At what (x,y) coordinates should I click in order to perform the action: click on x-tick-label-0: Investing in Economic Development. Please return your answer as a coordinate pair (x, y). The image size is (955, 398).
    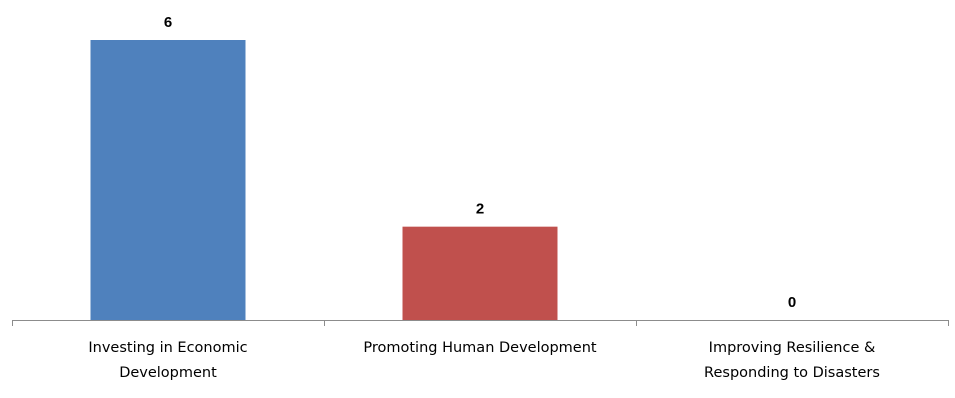
    Looking at the image, I should click on (167, 360).